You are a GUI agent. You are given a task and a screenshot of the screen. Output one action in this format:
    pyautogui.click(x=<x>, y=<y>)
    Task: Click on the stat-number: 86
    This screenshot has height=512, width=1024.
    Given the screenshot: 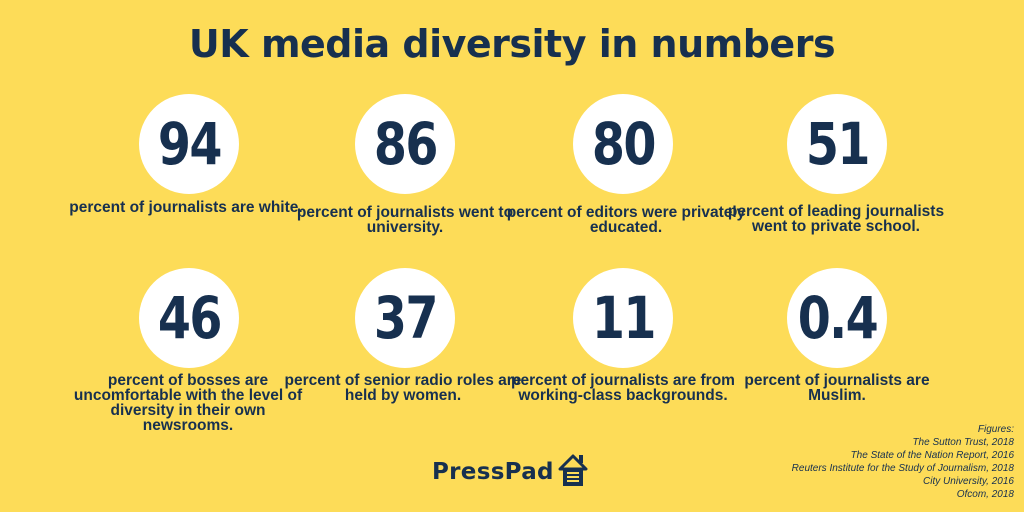 What is the action you would take?
    pyautogui.click(x=406, y=144)
    